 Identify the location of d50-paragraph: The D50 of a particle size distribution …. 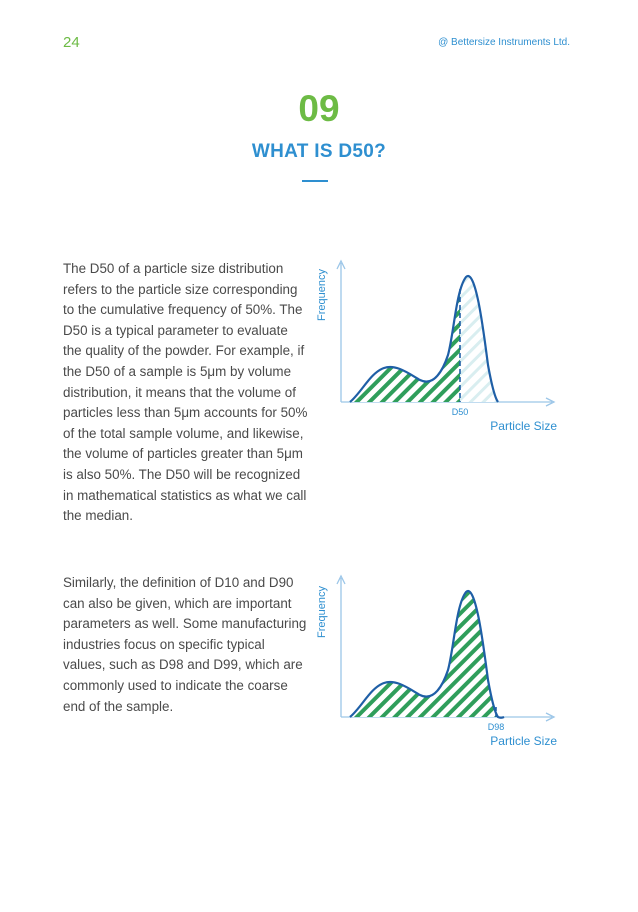
(185, 392).